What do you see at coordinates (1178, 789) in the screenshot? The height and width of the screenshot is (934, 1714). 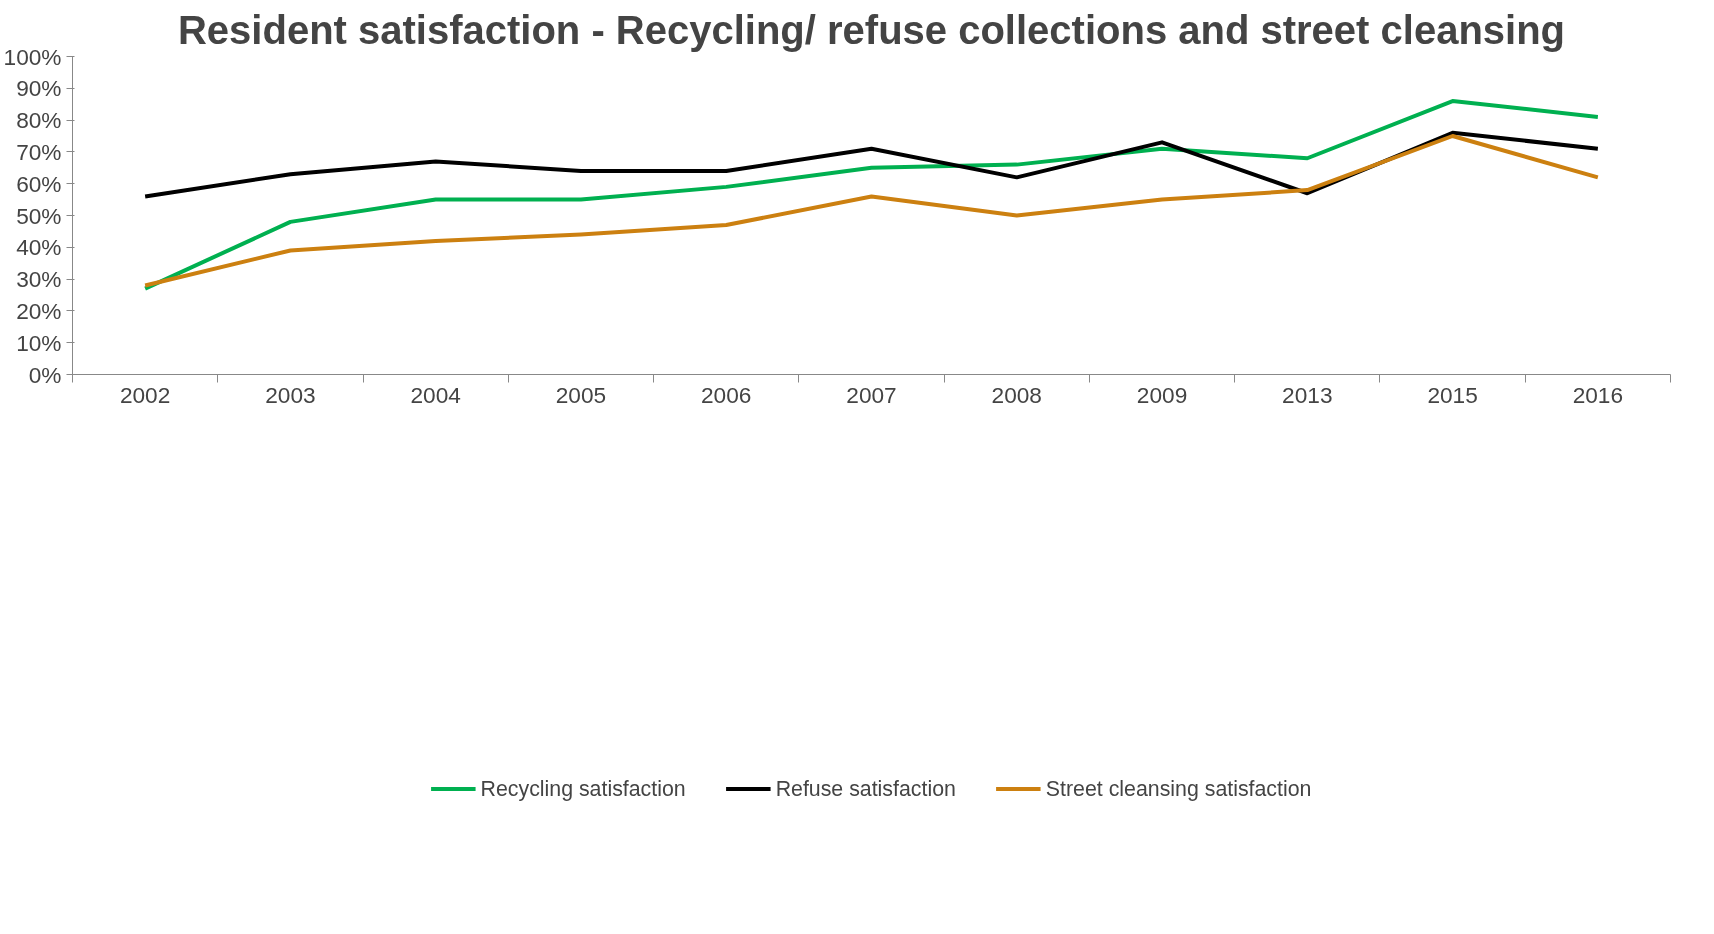 I see `legend-label: Street cleansing satisfaction` at bounding box center [1178, 789].